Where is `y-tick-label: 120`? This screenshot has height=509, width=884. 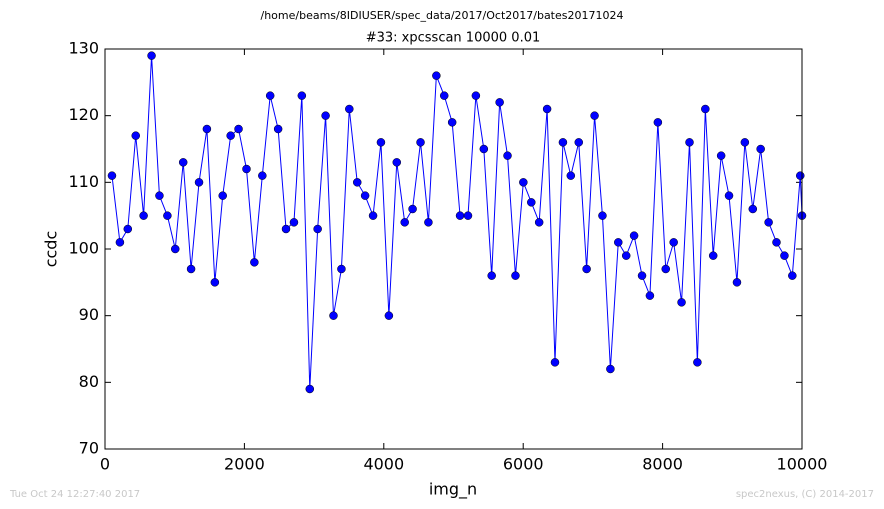 y-tick-label: 120 is located at coordinates (83, 114).